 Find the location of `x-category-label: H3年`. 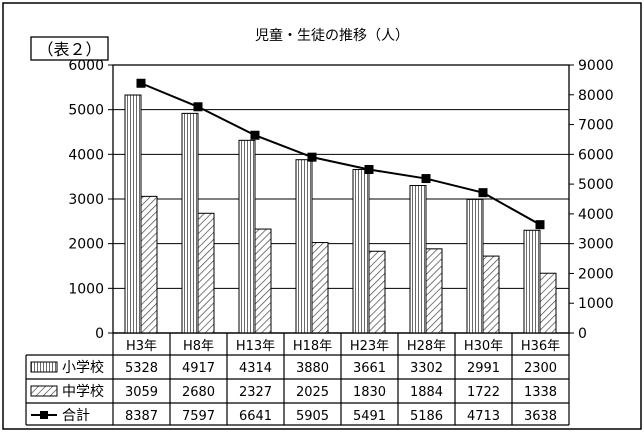

x-category-label: H3年 is located at coordinates (141, 346).